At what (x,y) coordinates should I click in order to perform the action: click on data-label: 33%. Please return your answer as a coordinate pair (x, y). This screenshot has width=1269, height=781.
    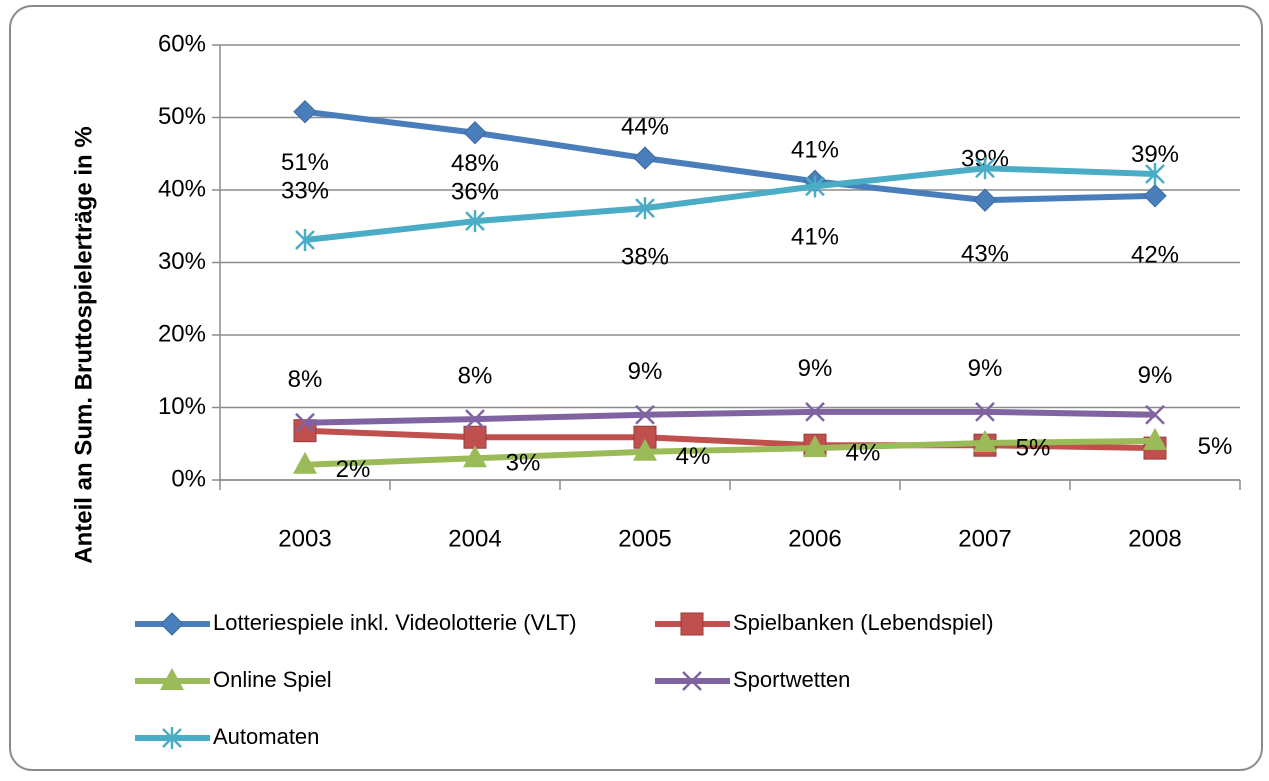
    Looking at the image, I should click on (305, 190).